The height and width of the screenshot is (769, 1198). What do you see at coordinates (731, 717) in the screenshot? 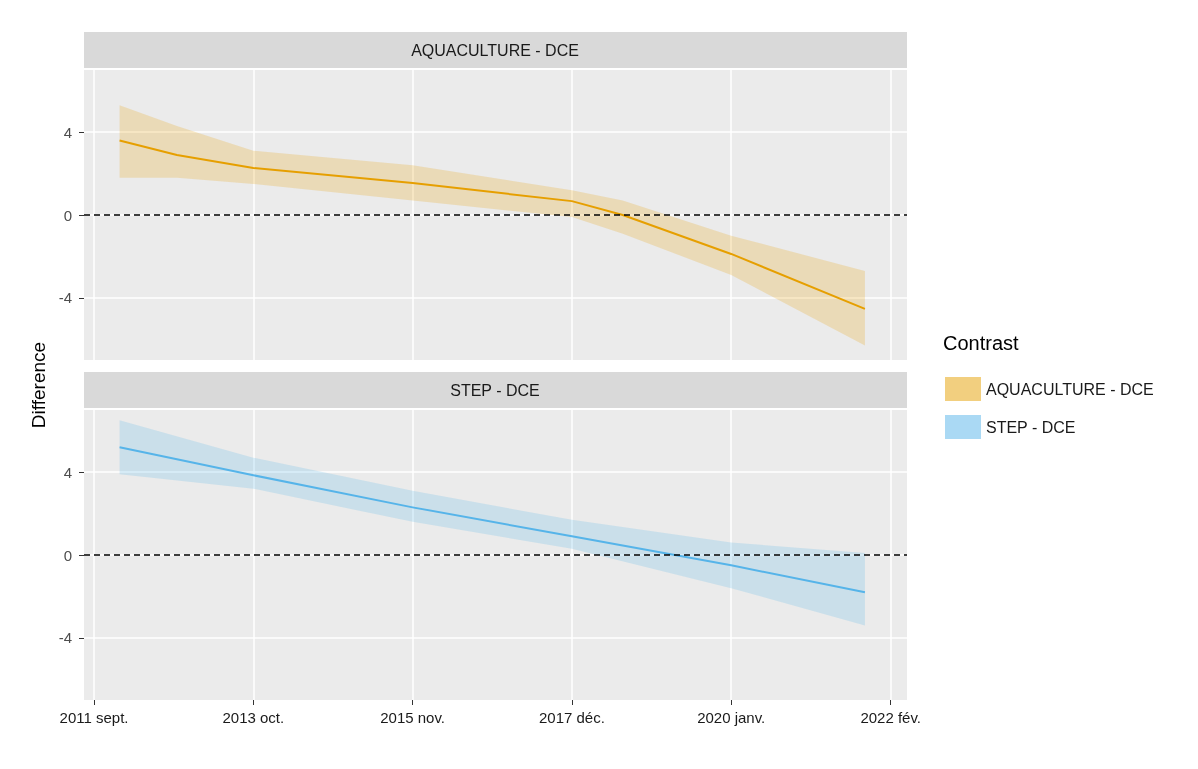
I see `x-tick-label: 2020 janv.` at bounding box center [731, 717].